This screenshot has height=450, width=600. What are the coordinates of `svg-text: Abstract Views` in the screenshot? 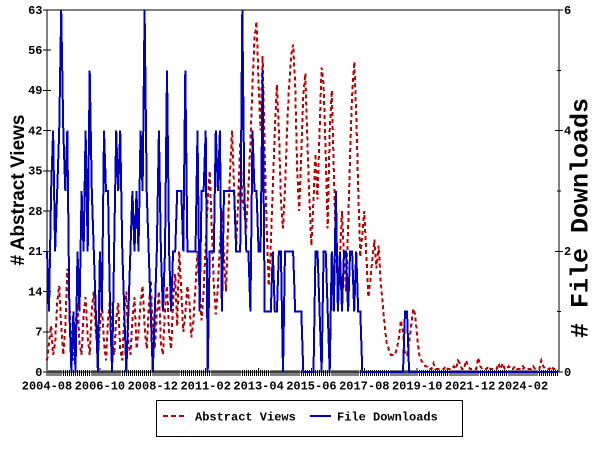 It's located at (245, 418).